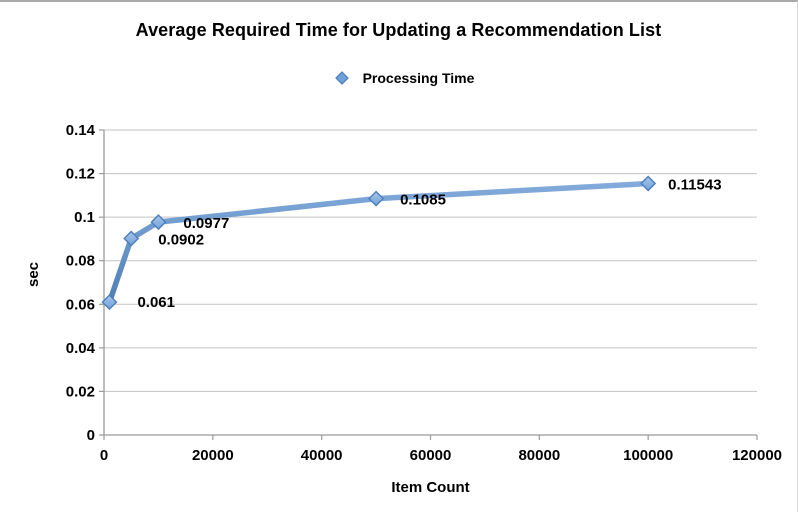  Describe the element at coordinates (206, 223) in the screenshot. I see `data-point-label: 0.0977` at that location.